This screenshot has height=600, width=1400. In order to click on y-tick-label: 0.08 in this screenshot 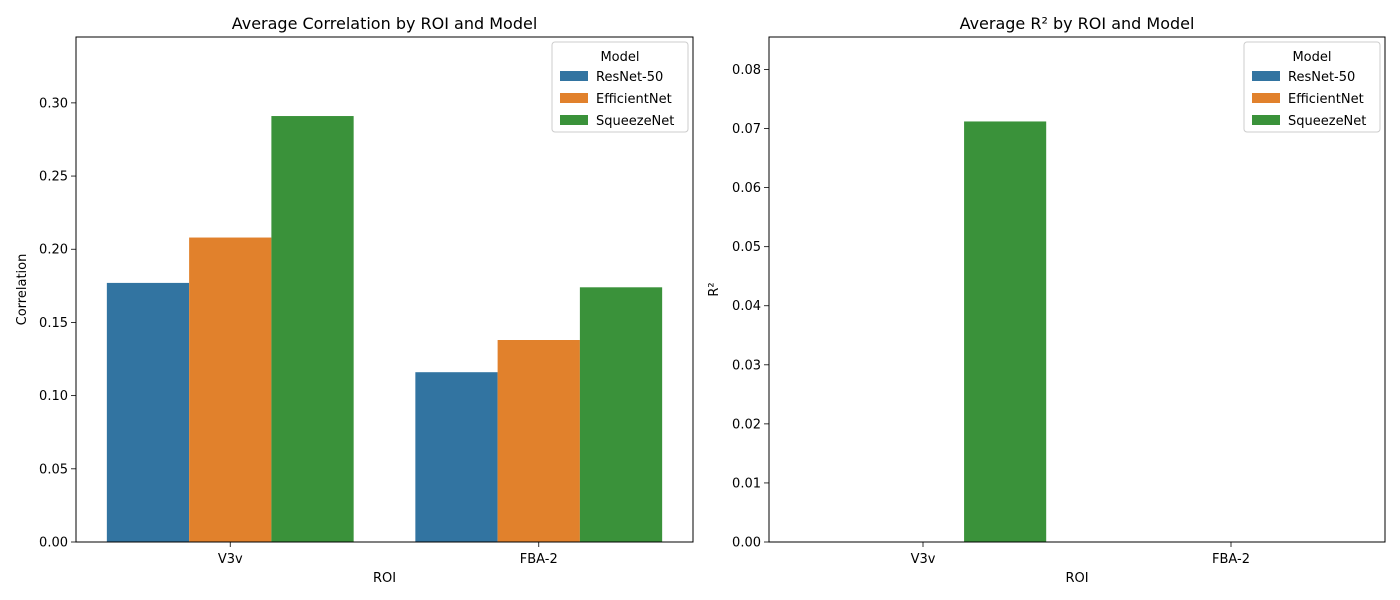, I will do `click(746, 70)`.